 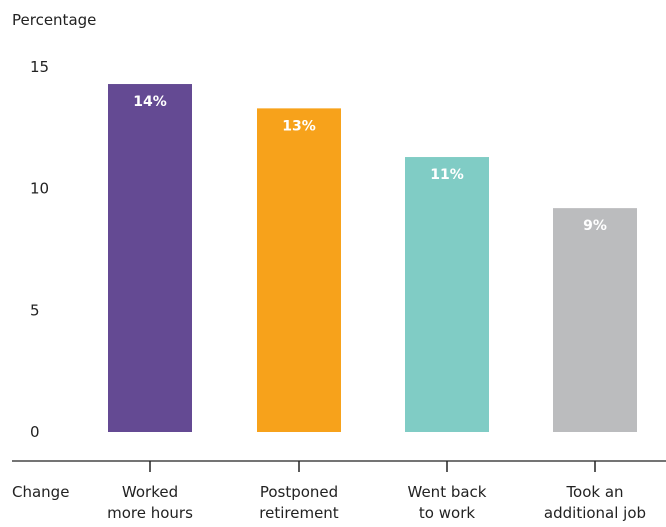 What do you see at coordinates (54, 20) in the screenshot?
I see `y-axis-title: Percentage` at bounding box center [54, 20].